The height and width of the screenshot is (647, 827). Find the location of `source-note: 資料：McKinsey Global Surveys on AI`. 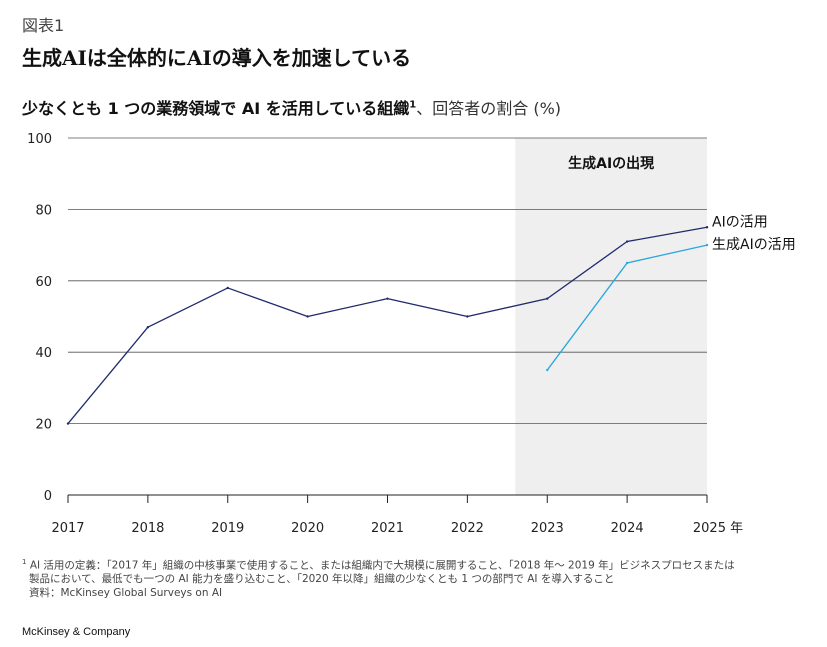

source-note: 資料：McKinsey Global Surveys on AI is located at coordinates (126, 592).